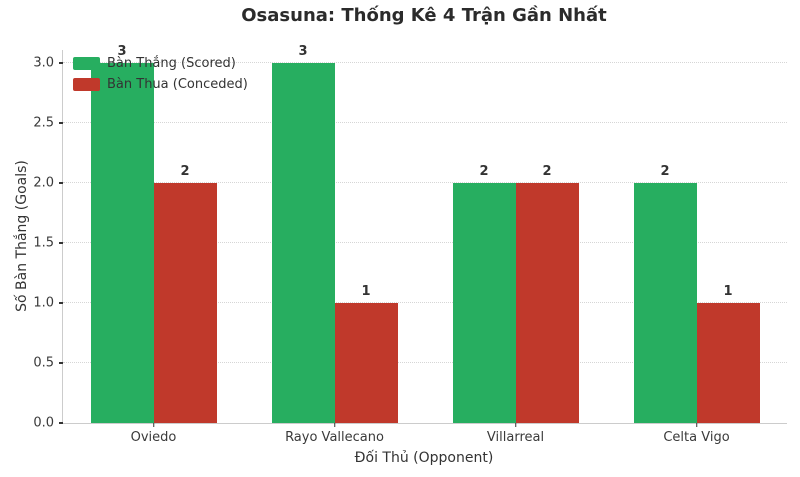 This screenshot has height=477, width=800. I want to click on legend-item-conceded: Bàn Thua (Conceded), so click(160, 84).